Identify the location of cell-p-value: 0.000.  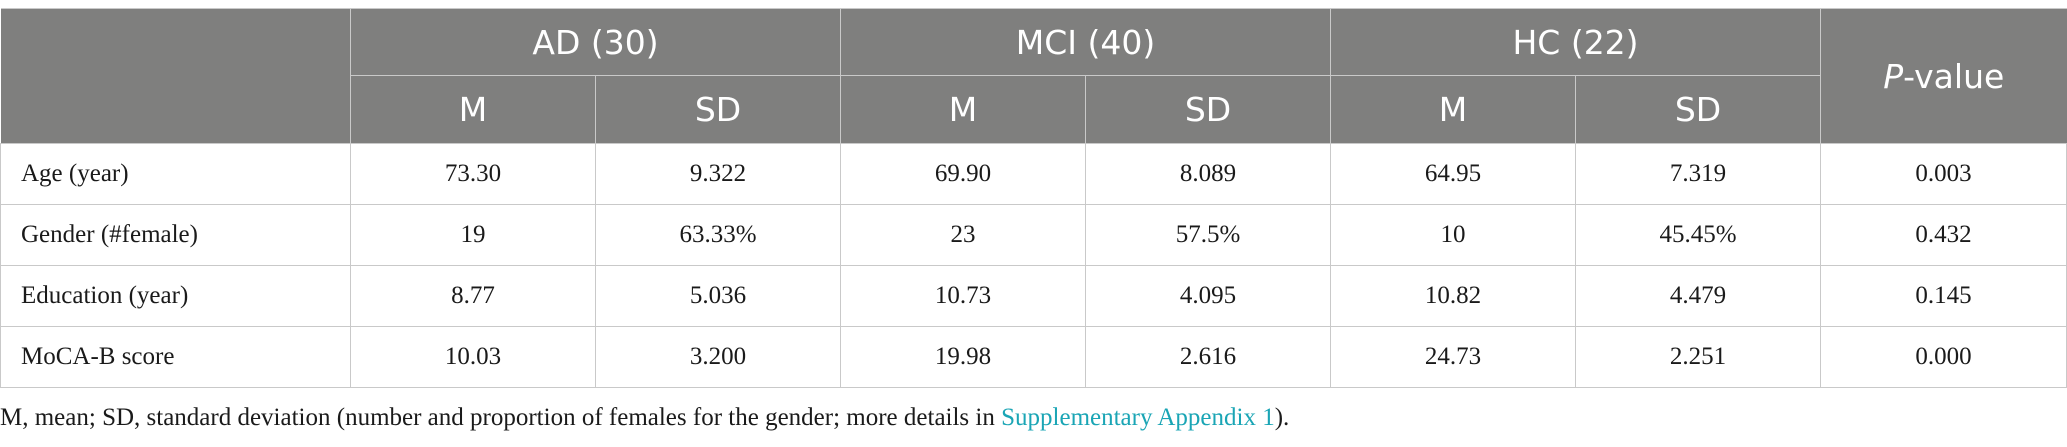
(1943, 357).